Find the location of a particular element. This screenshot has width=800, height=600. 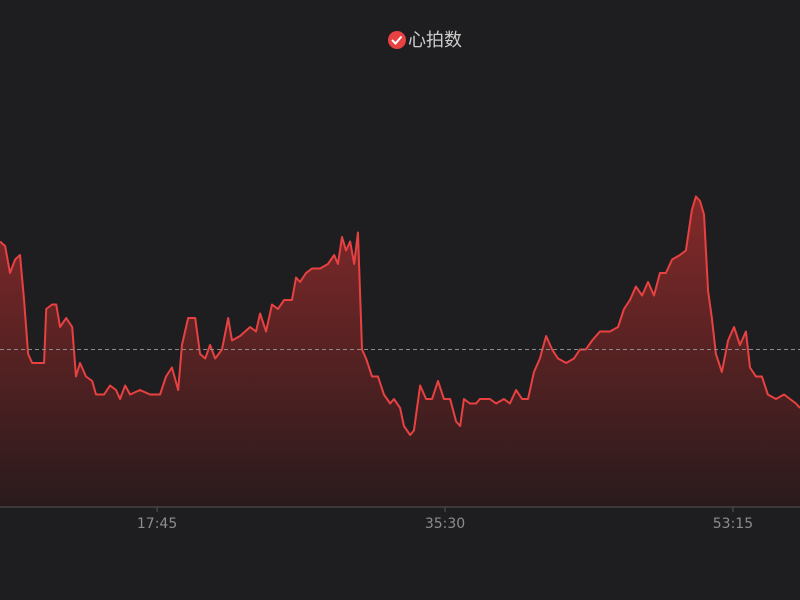

x-tick-label: 53:15 is located at coordinates (733, 524).